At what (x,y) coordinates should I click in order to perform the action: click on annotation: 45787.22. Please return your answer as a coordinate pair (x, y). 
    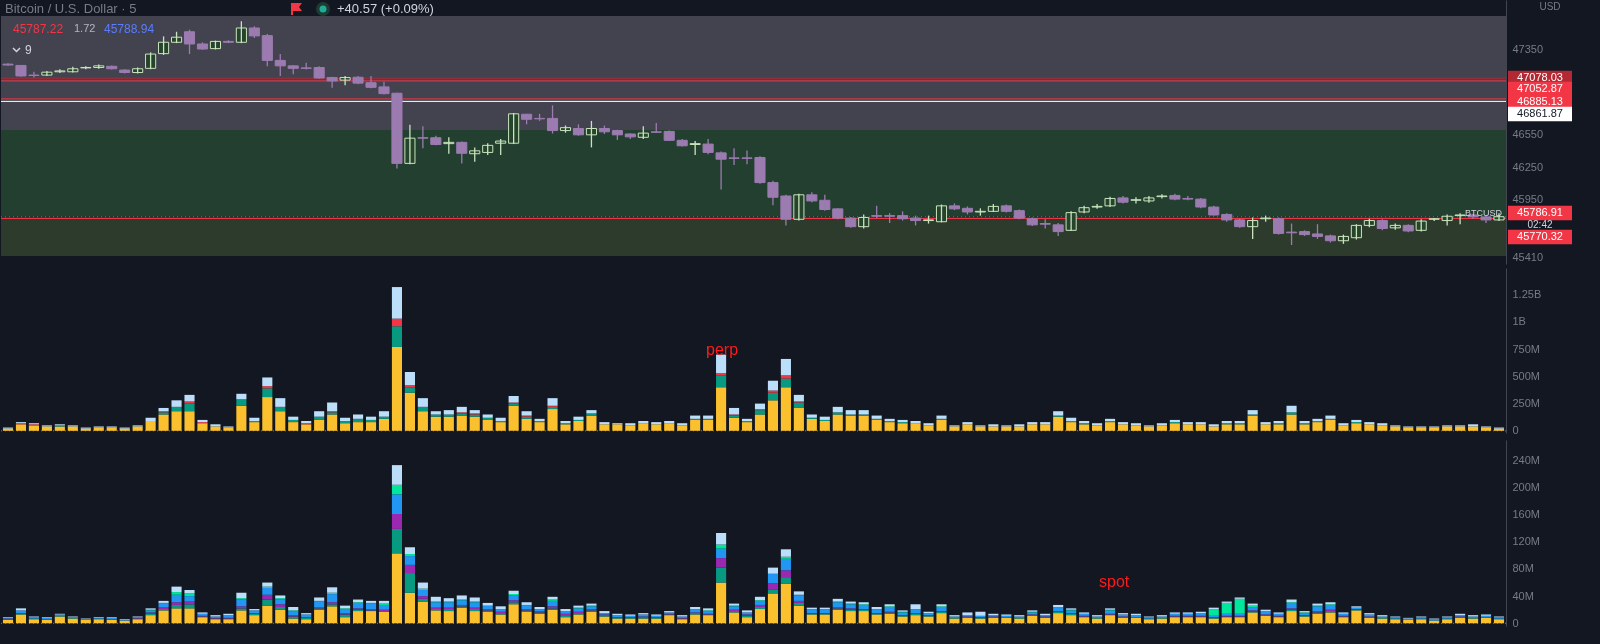
    Looking at the image, I should click on (38, 29).